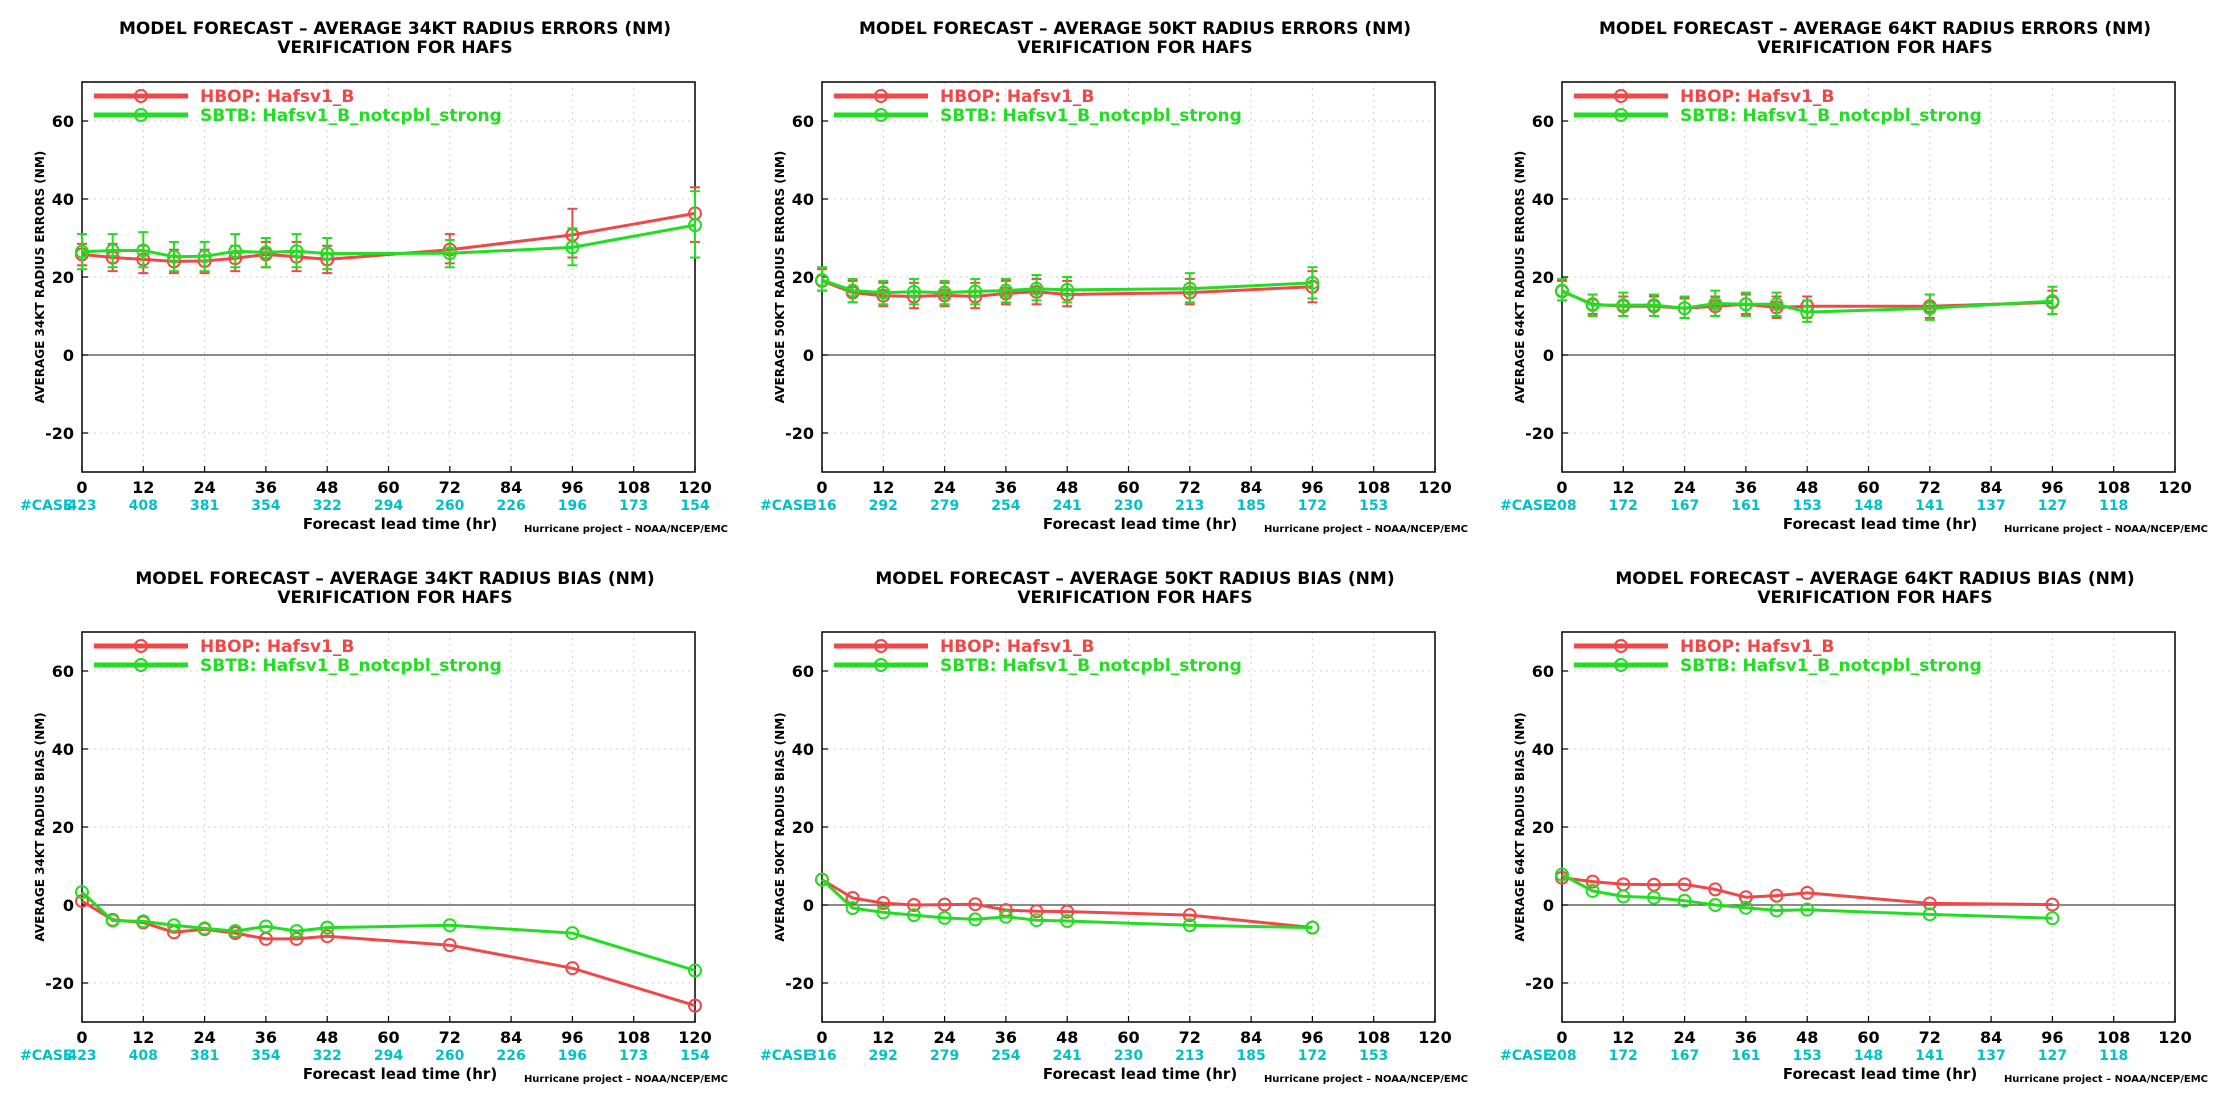 The image size is (2220, 1100). What do you see at coordinates (1005, 506) in the screenshot?
I see `case-count: 254` at bounding box center [1005, 506].